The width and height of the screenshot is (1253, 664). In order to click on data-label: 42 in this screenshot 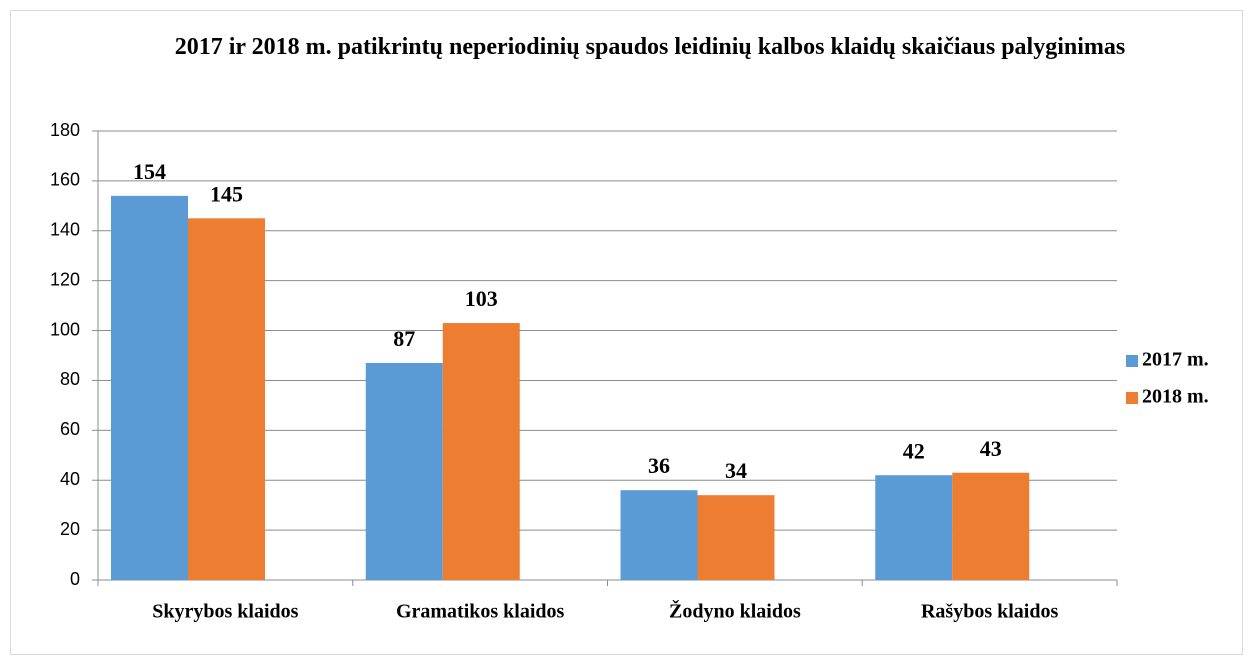, I will do `click(914, 450)`.